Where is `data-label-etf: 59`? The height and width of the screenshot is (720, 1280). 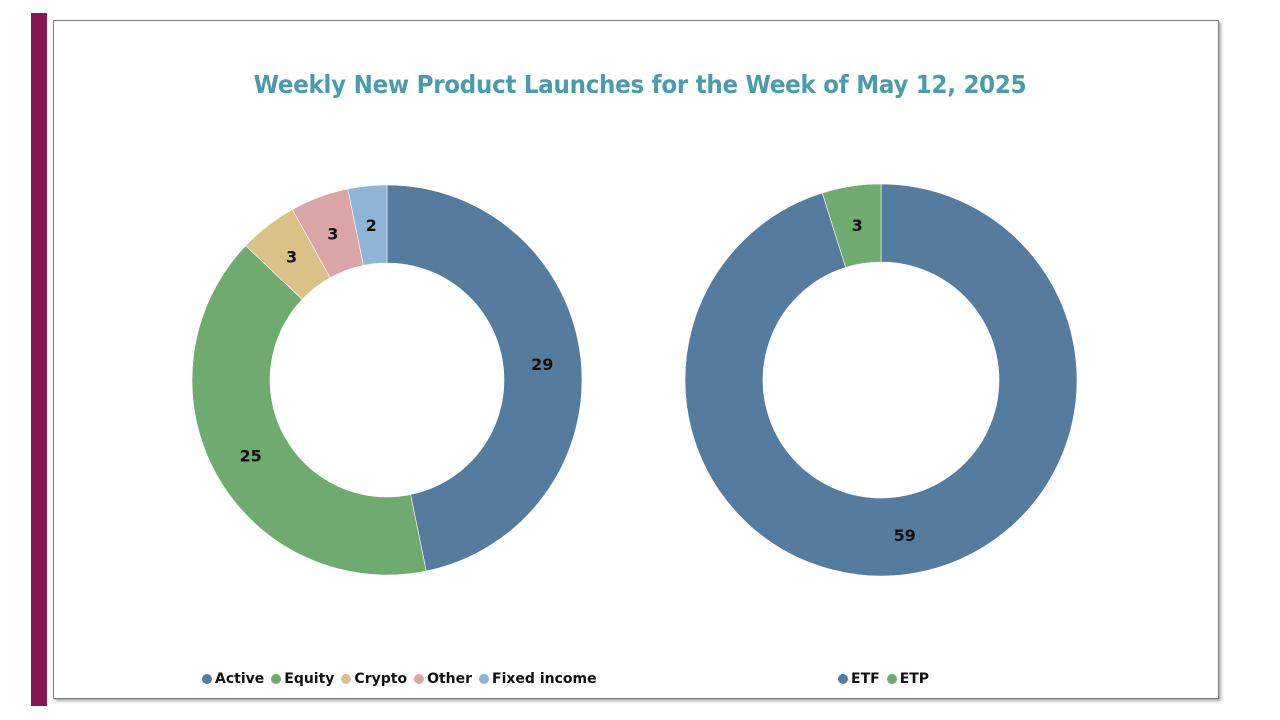 data-label-etf: 59 is located at coordinates (905, 535).